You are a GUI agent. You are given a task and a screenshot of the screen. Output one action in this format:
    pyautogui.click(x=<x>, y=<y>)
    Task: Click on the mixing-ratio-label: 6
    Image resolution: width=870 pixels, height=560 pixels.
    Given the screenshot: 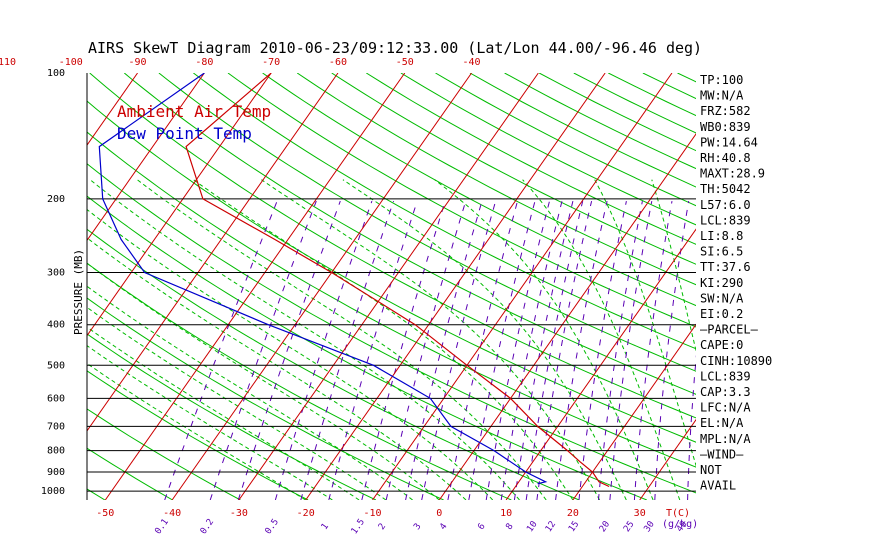 What is the action you would take?
    pyautogui.click(x=481, y=527)
    